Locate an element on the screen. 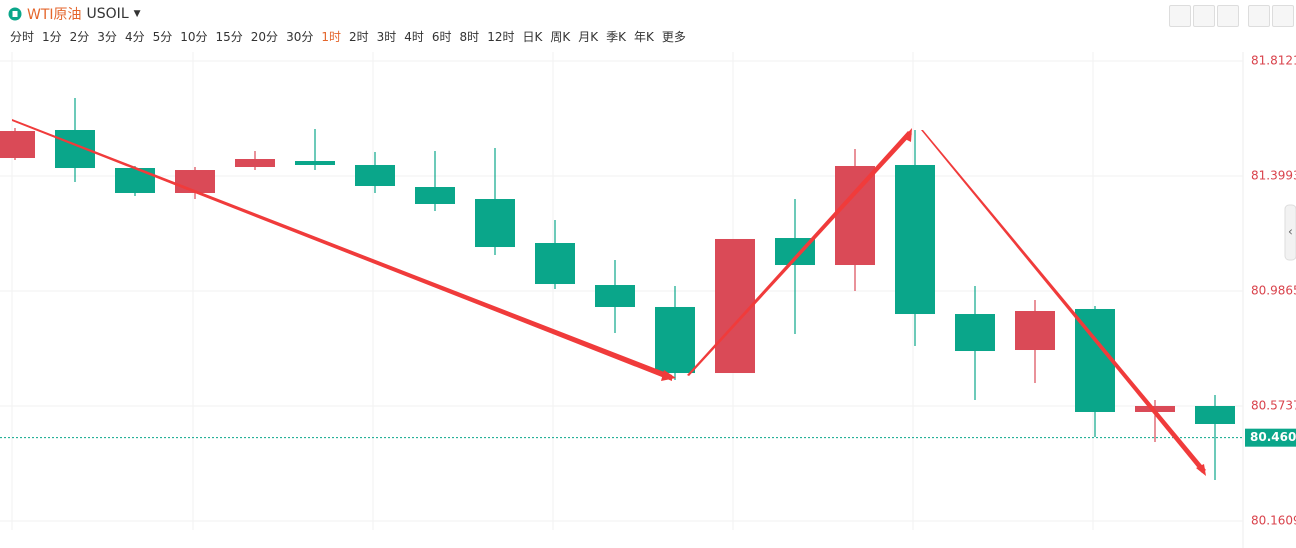 The height and width of the screenshot is (548, 1296). interval-button: 月K is located at coordinates (588, 37).